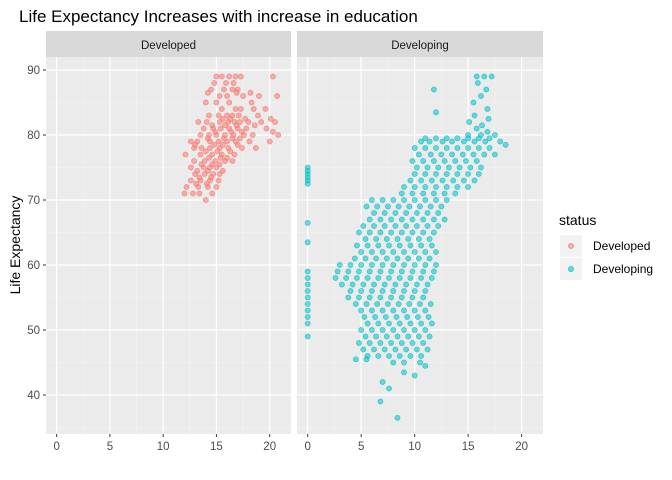 The image size is (672, 480). What do you see at coordinates (468, 447) in the screenshot?
I see `x-tick-label: 15` at bounding box center [468, 447].